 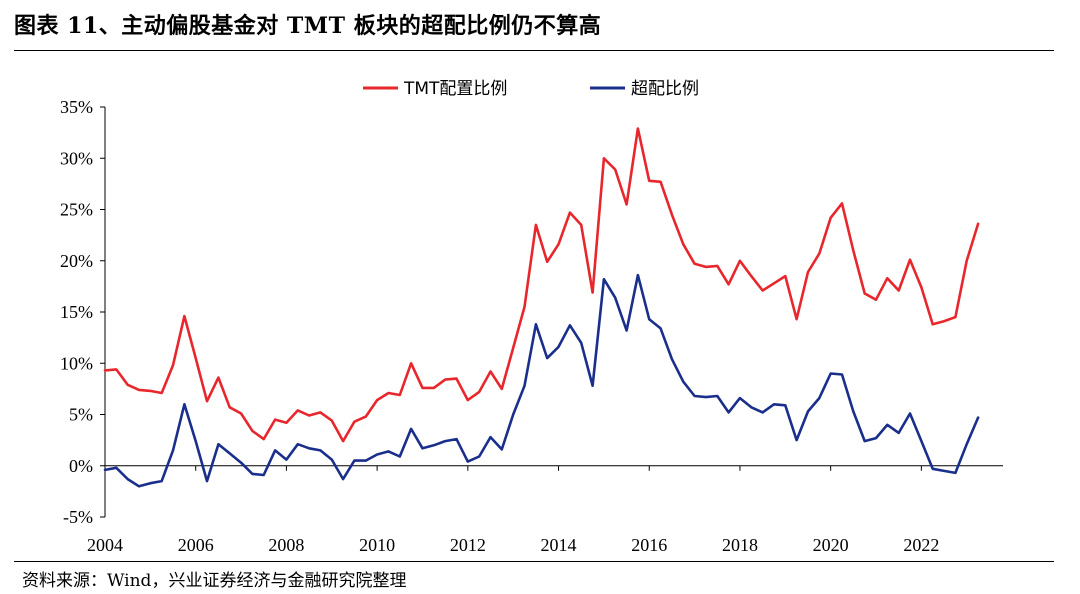 I want to click on x-tick-label: 2006, so click(x=196, y=545).